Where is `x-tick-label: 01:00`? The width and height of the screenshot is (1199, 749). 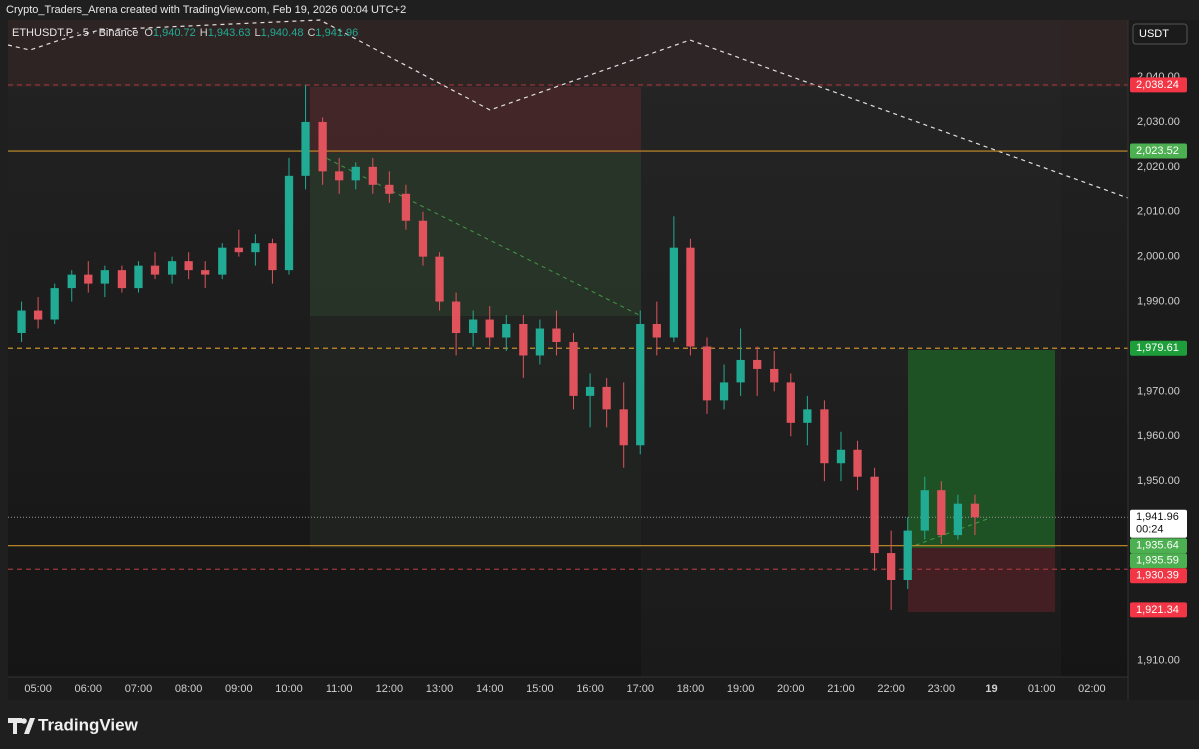 x-tick-label: 01:00 is located at coordinates (1042, 689).